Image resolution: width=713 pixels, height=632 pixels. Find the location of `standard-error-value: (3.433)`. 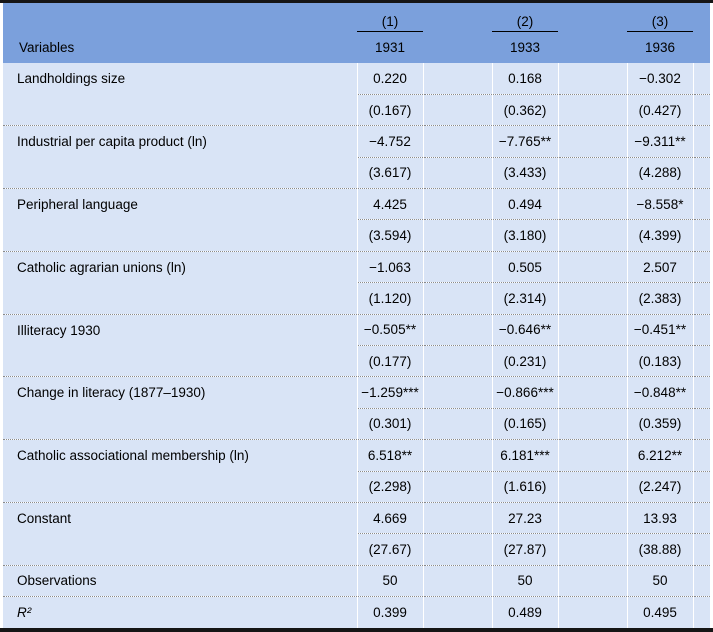

standard-error-value: (3.433) is located at coordinates (525, 173).